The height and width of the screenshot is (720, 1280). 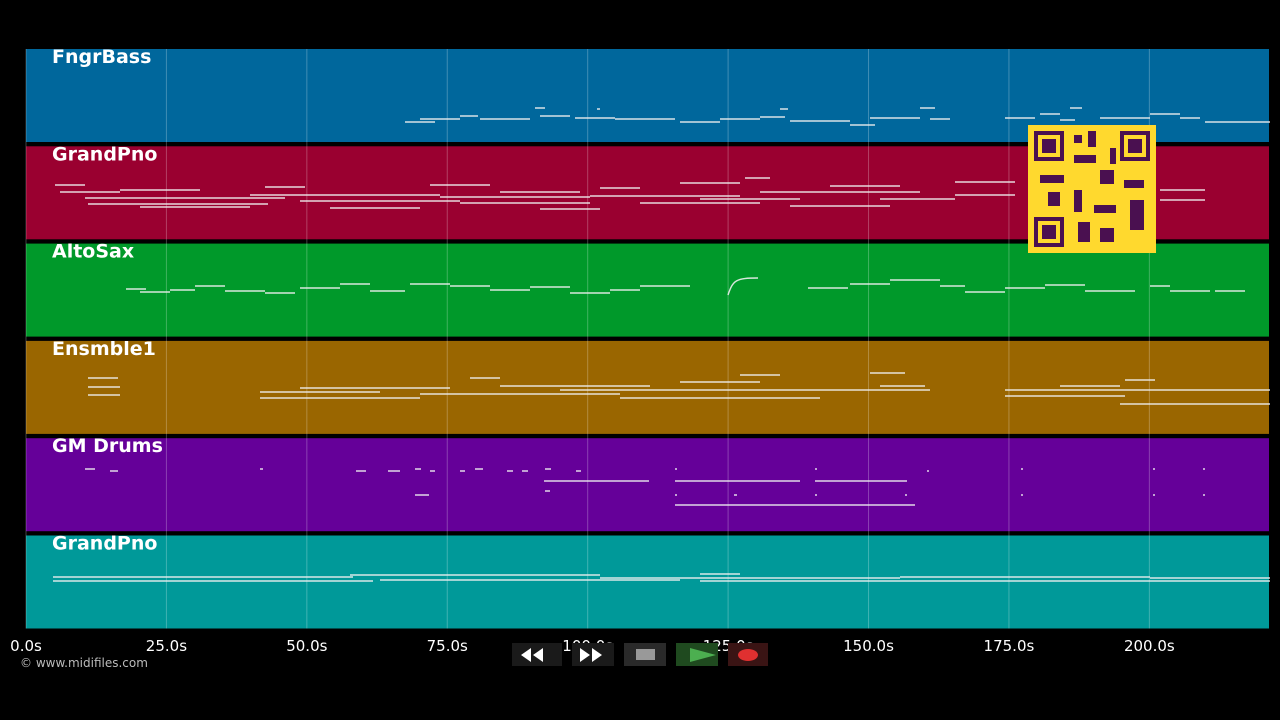 What do you see at coordinates (93, 252) in the screenshot?
I see `track-name: AltoSax` at bounding box center [93, 252].